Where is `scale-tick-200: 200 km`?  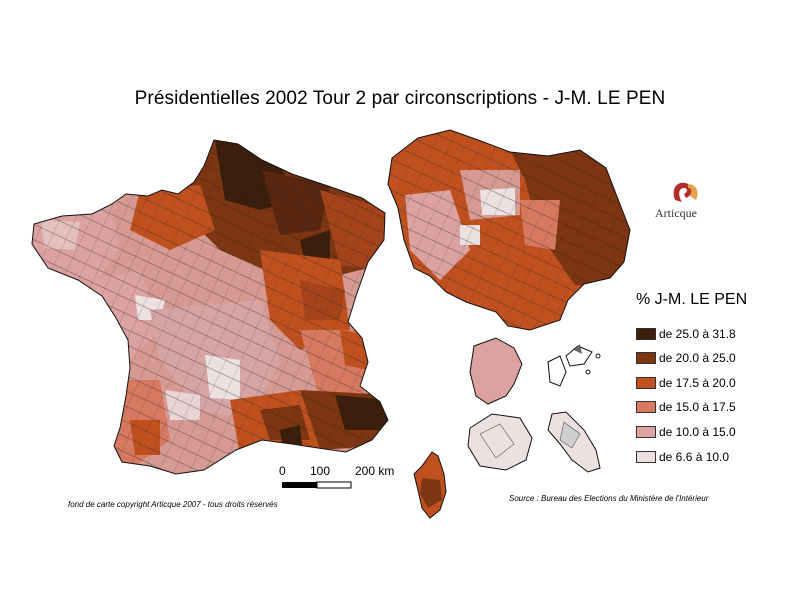 scale-tick-200: 200 km is located at coordinates (375, 471).